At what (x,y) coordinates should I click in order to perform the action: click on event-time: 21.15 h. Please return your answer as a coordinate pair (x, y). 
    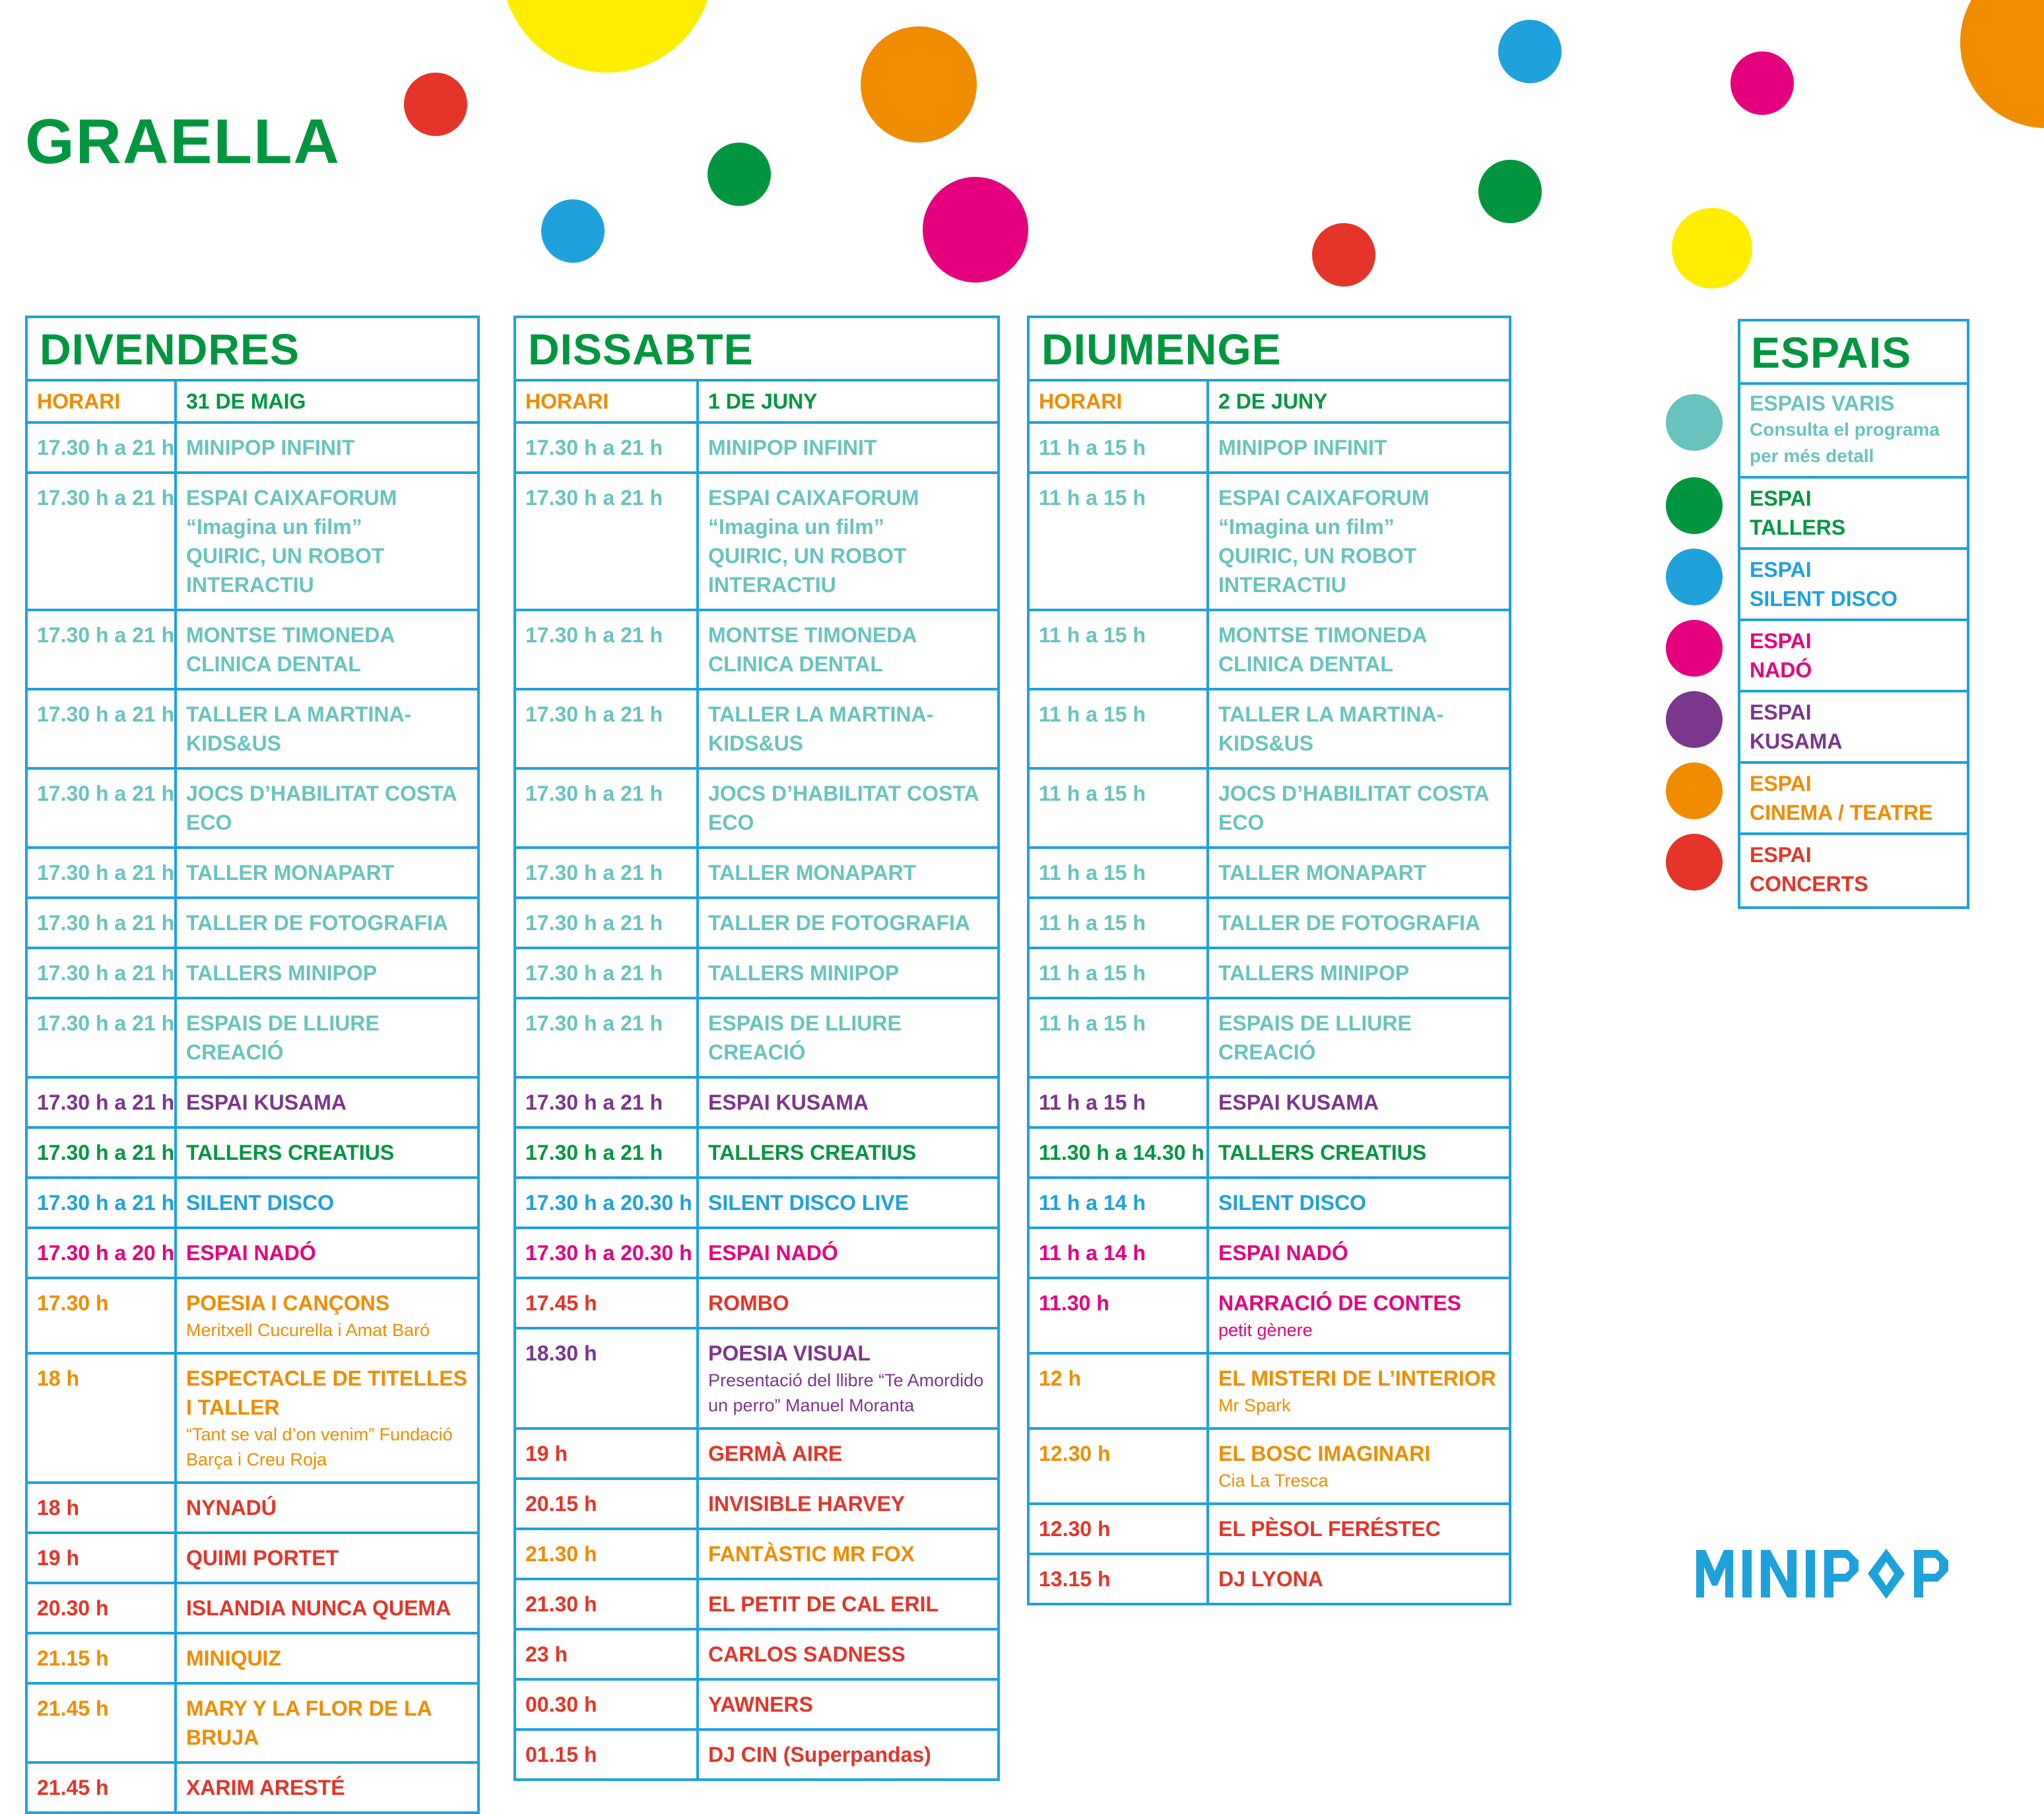
    Looking at the image, I should click on (102, 1658).